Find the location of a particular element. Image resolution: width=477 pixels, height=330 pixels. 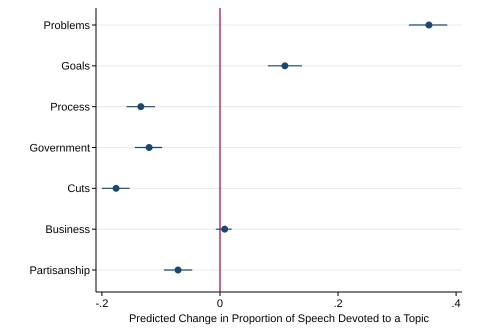

x-tick-label: .4 is located at coordinates (456, 304).